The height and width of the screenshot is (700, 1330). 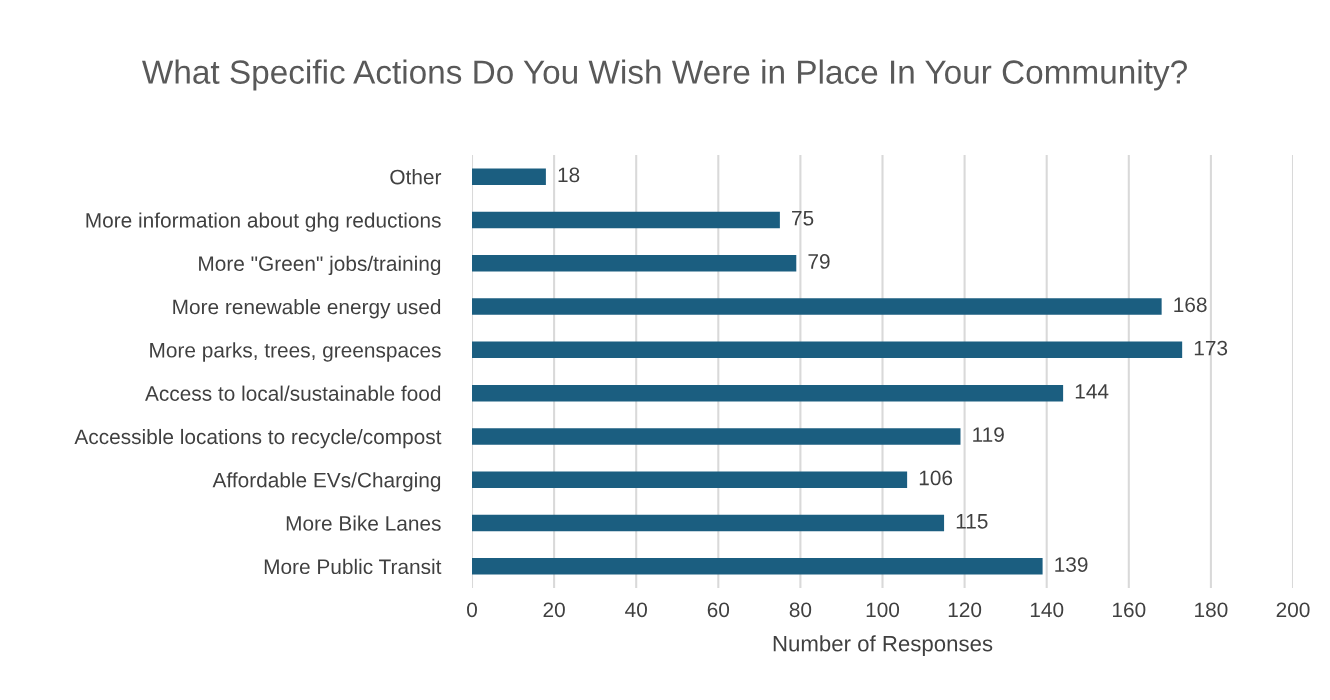 What do you see at coordinates (883, 645) in the screenshot?
I see `x-axis-title: Number of Responses` at bounding box center [883, 645].